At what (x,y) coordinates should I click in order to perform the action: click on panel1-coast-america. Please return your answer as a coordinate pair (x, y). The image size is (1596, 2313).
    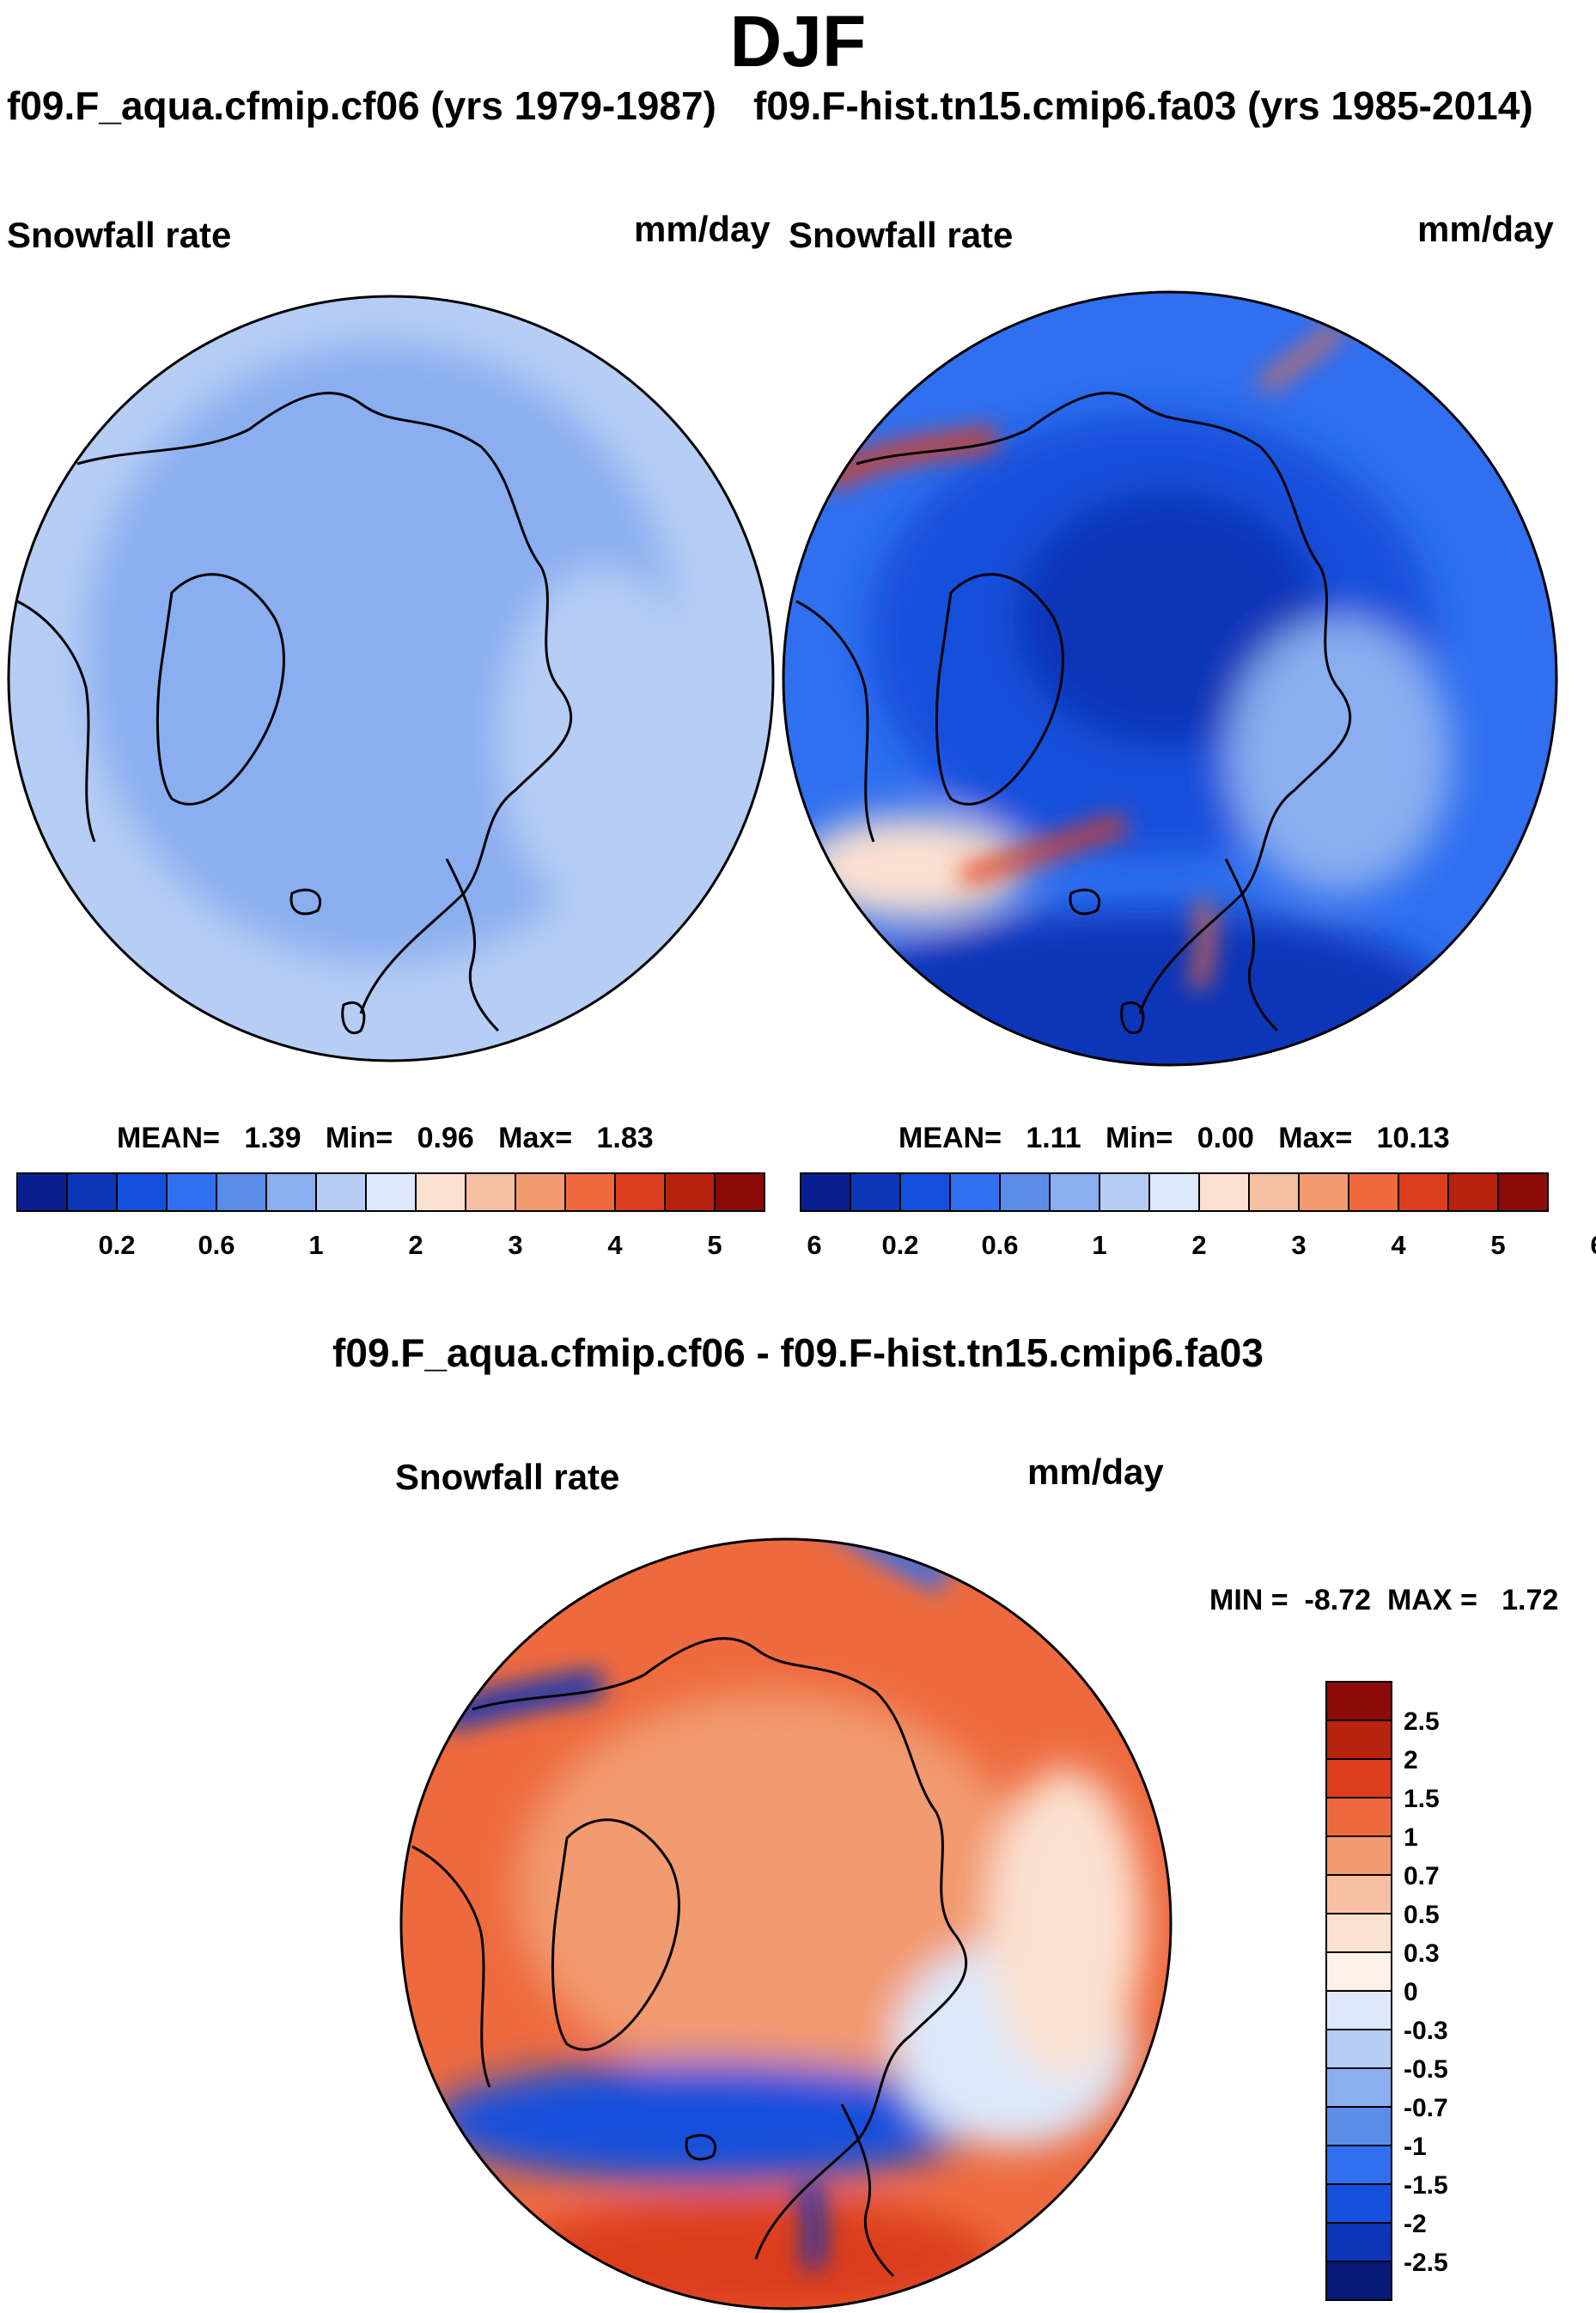
    Looking at the image, I should click on (56, 721).